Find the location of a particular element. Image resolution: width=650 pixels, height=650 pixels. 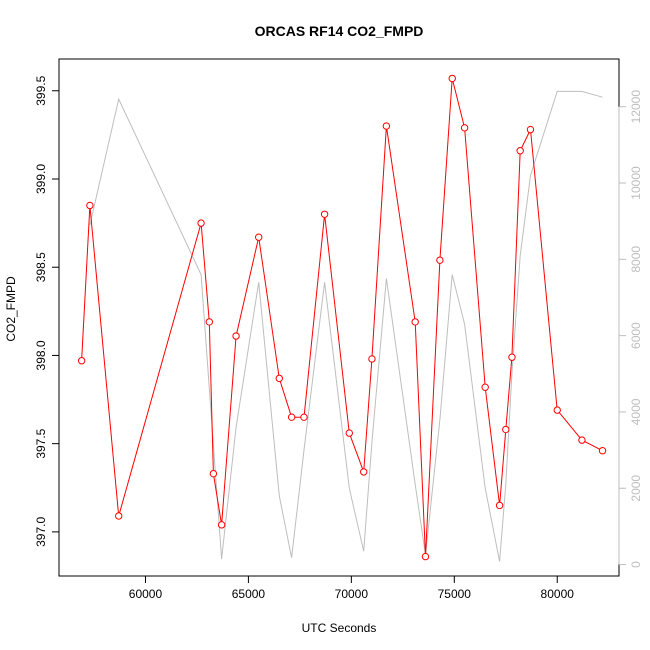

y2-tick-label: 6000 is located at coordinates (636, 335).